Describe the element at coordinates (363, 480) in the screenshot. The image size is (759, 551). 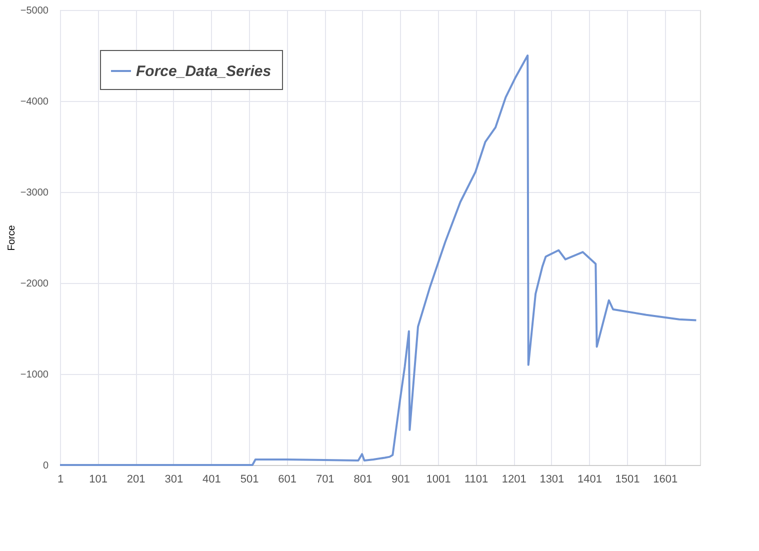
I see `x-tick-label: 801` at that location.